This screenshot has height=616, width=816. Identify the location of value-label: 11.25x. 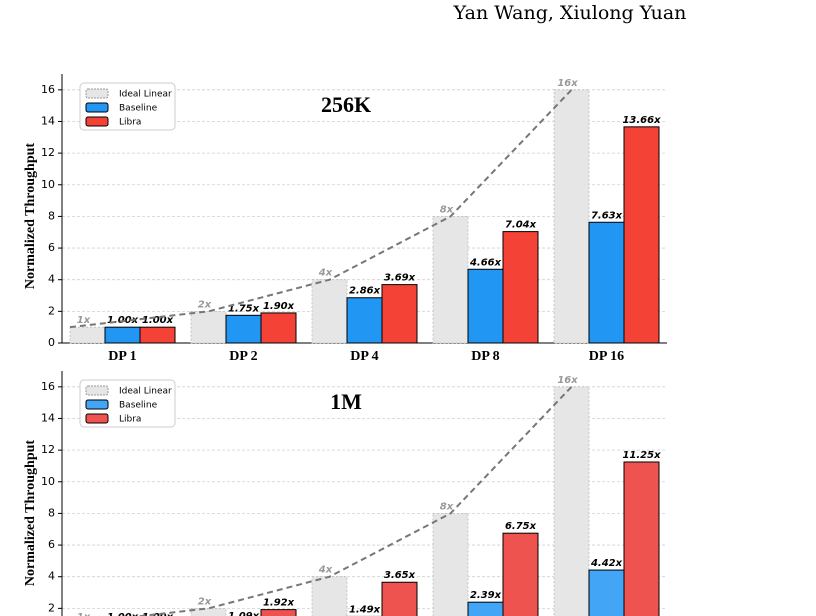
(641, 455).